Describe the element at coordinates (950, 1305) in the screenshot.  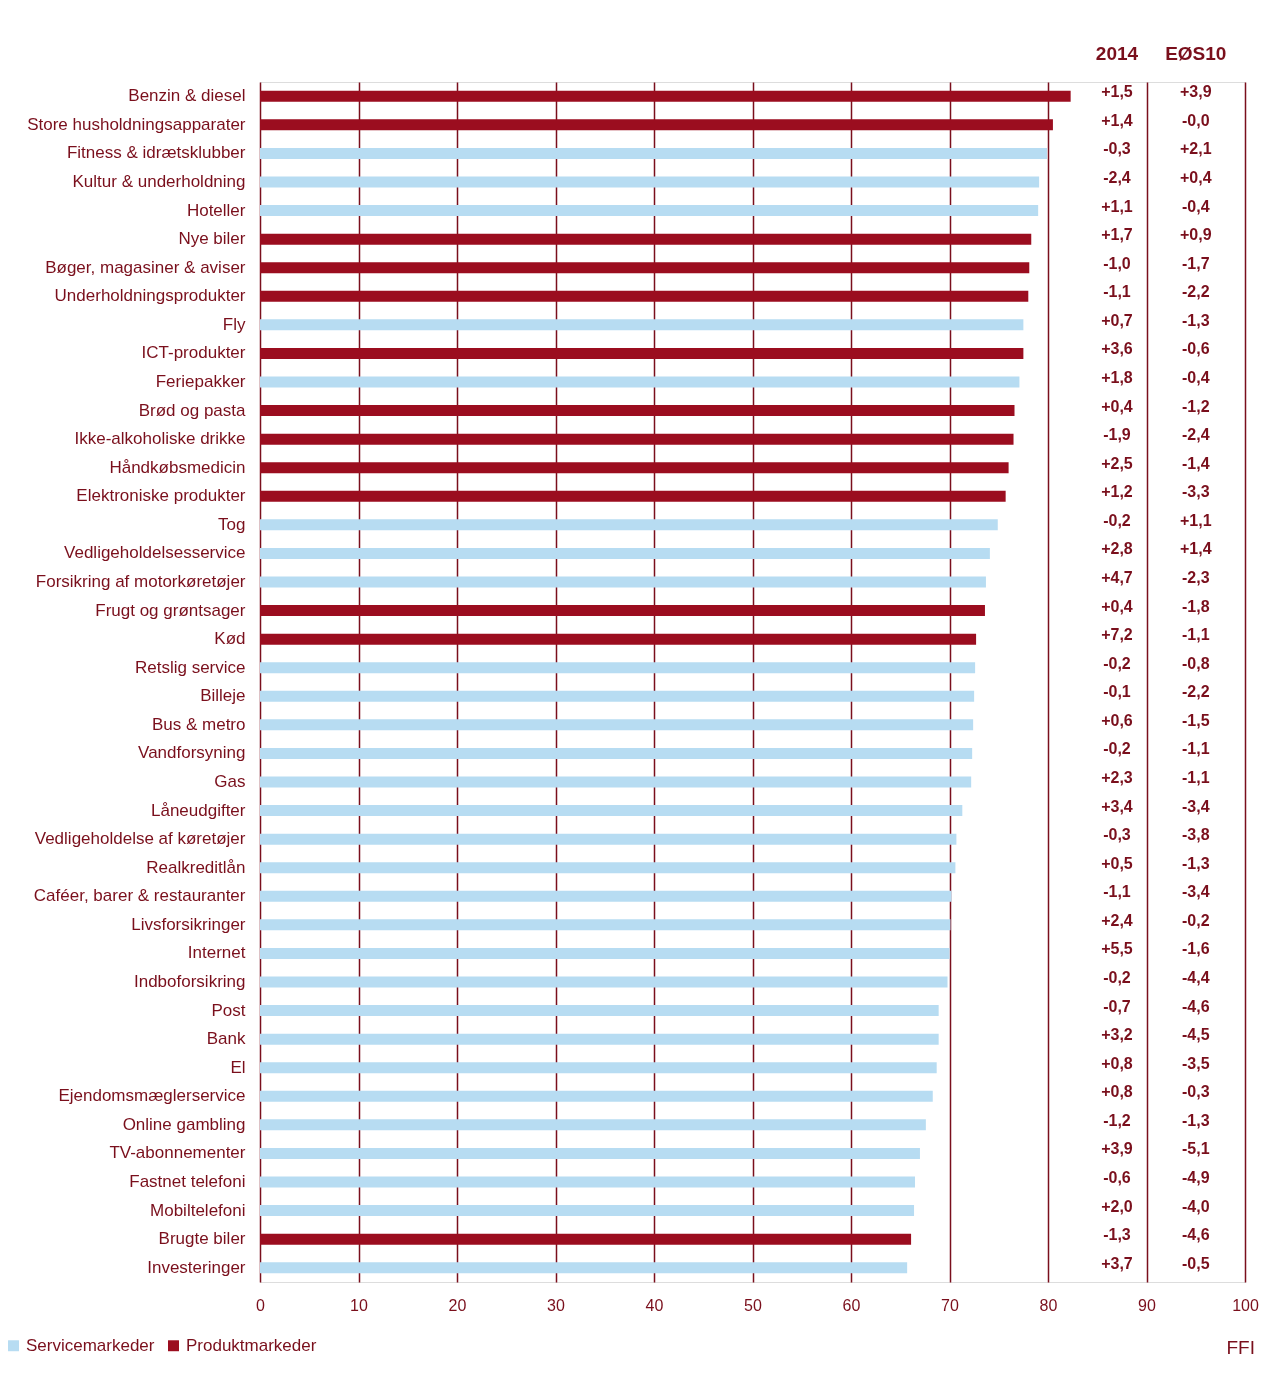
I see `x-tick-label: 70` at that location.